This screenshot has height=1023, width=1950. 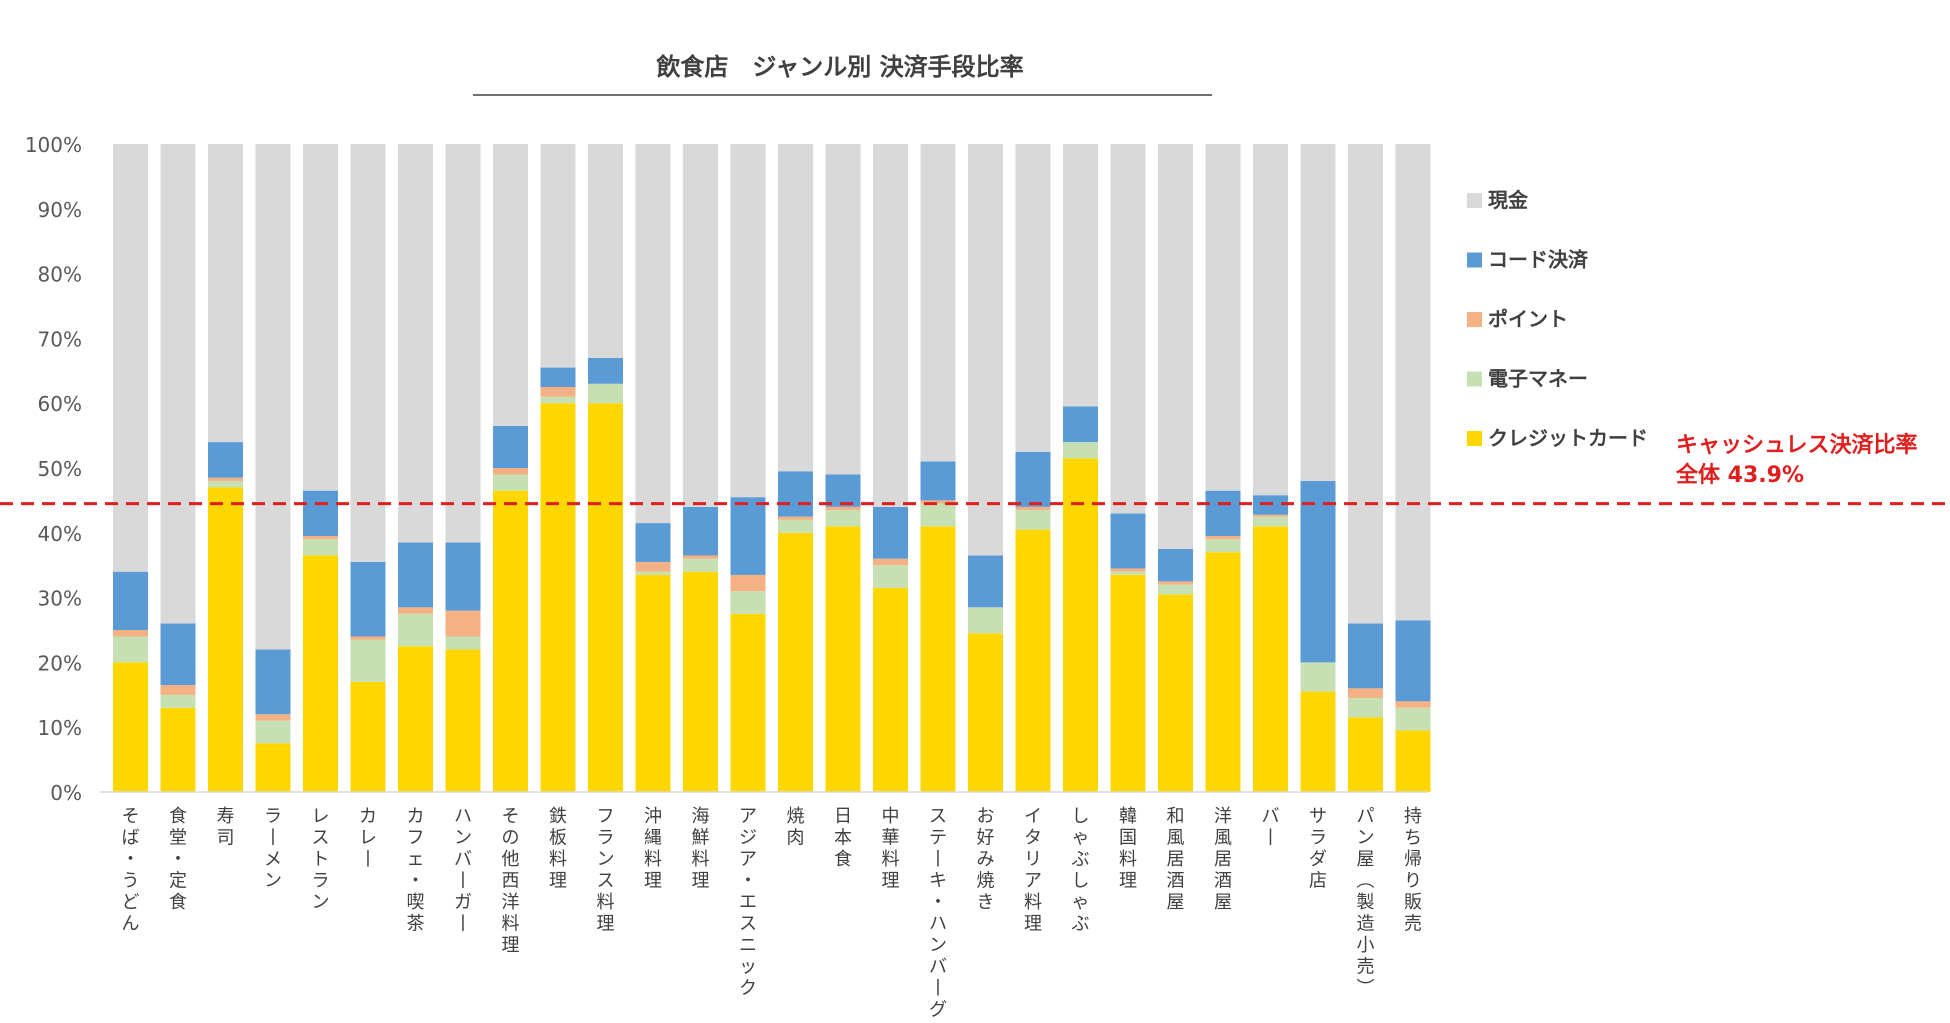 I want to click on x-tick-label: パン屋︵製造小売︶, so click(x=1366, y=902).